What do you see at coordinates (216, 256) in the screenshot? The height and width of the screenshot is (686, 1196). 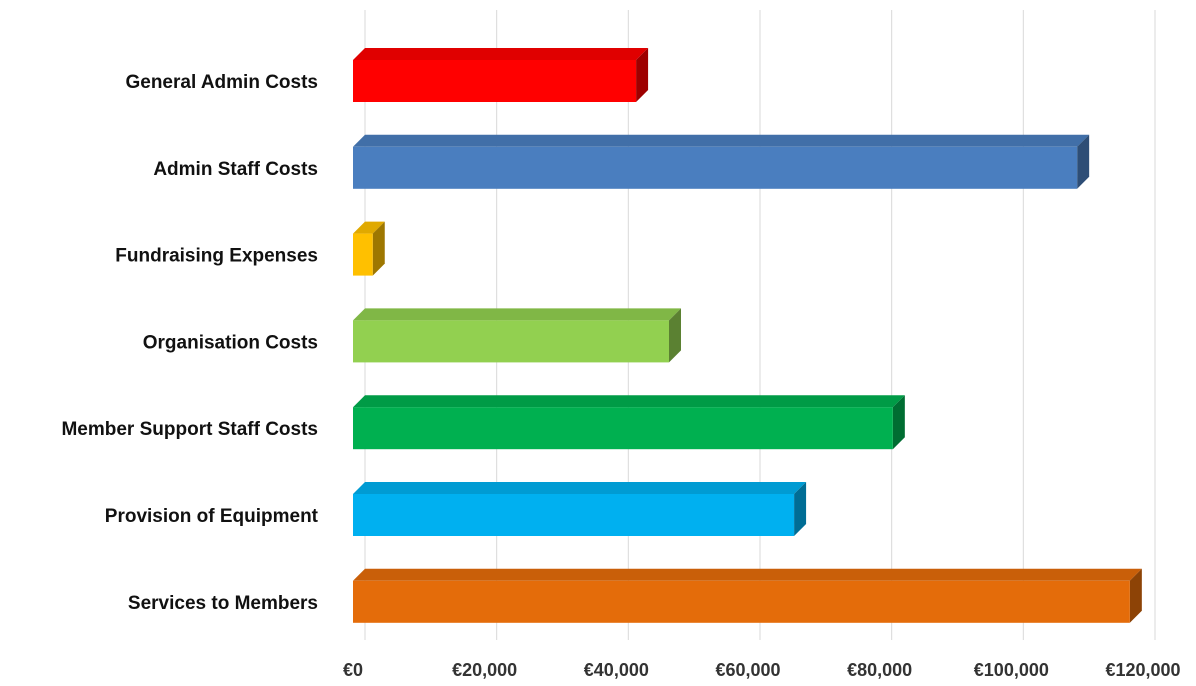 I see `category-label: Fundraising Expenses` at bounding box center [216, 256].